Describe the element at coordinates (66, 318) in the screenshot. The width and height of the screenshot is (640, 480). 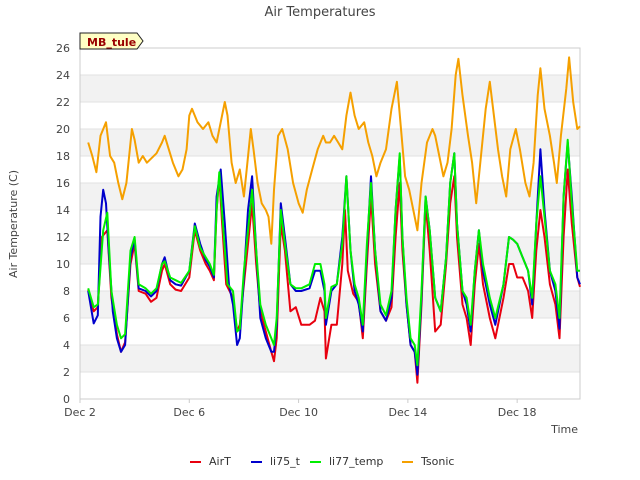
I see `y-tick-label: 6` at that location.